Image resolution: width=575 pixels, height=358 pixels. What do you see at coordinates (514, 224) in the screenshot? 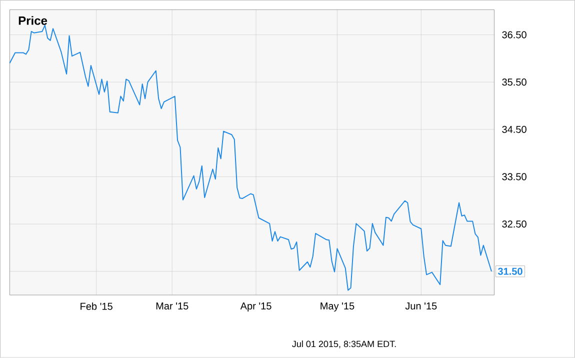
I see `y-tick-label: 32.50` at bounding box center [514, 224].